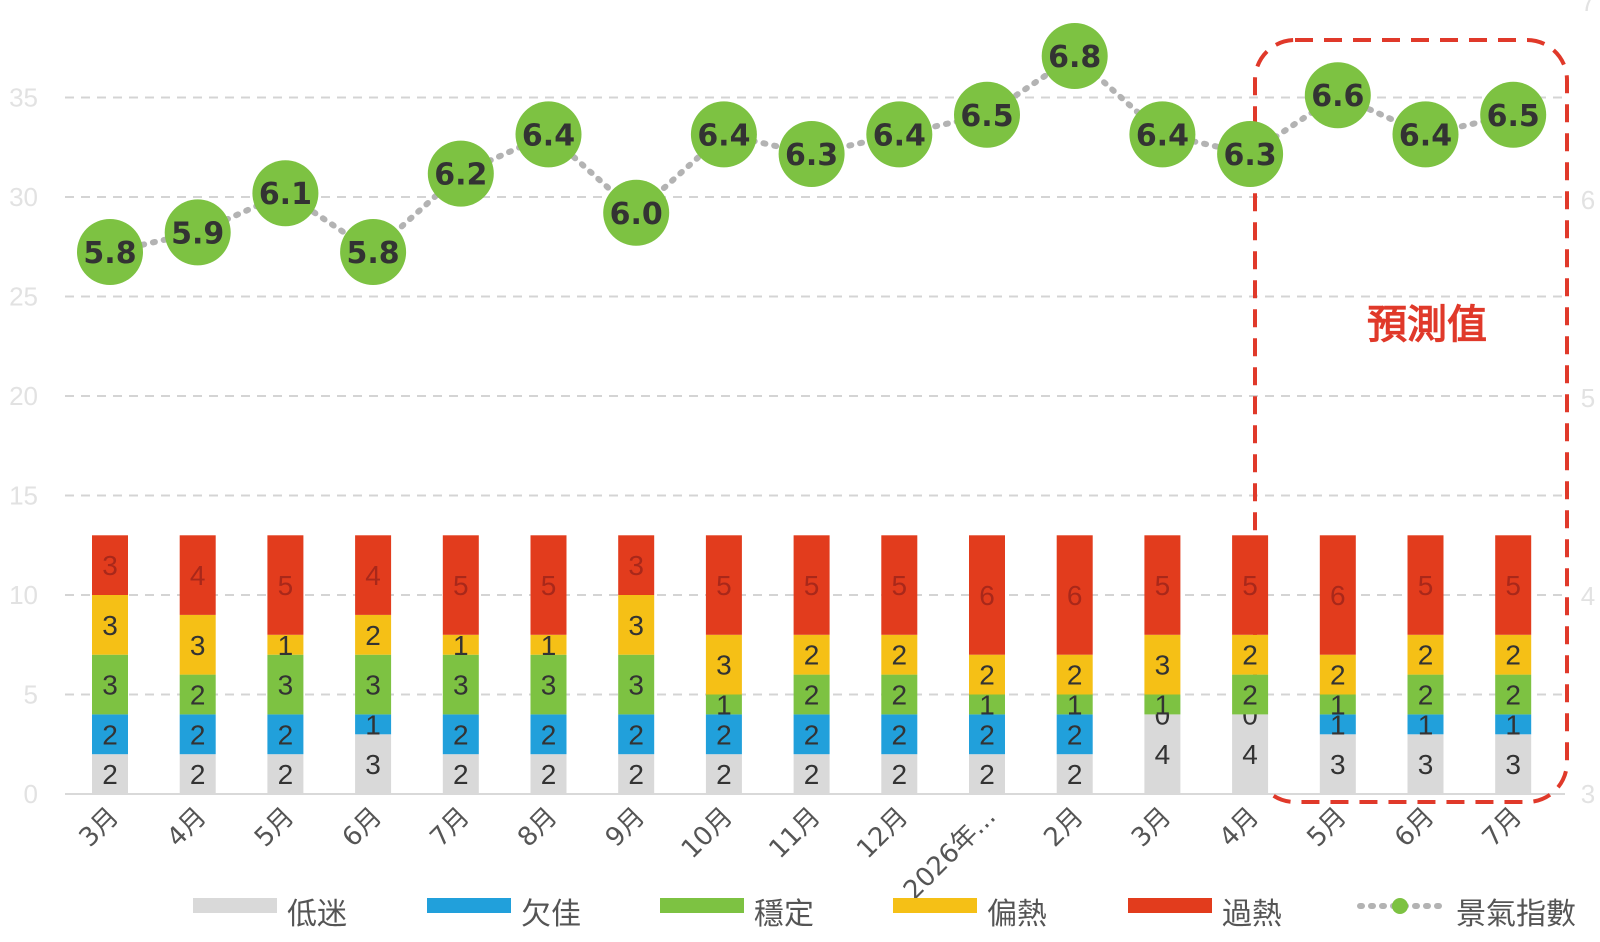 This screenshot has width=1600, height=942. What do you see at coordinates (795, 833) in the screenshot?
I see `category-label: 11月` at bounding box center [795, 833].